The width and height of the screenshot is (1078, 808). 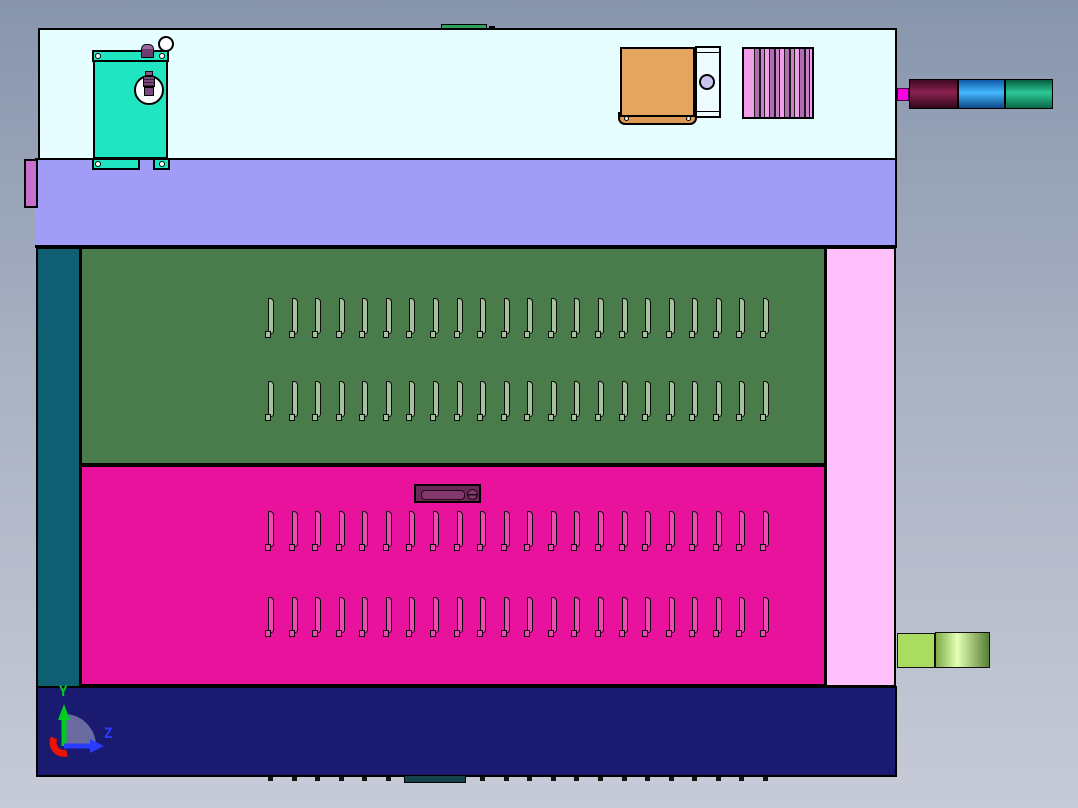 What do you see at coordinates (903, 94) in the screenshot?
I see `shaft-stub` at bounding box center [903, 94].